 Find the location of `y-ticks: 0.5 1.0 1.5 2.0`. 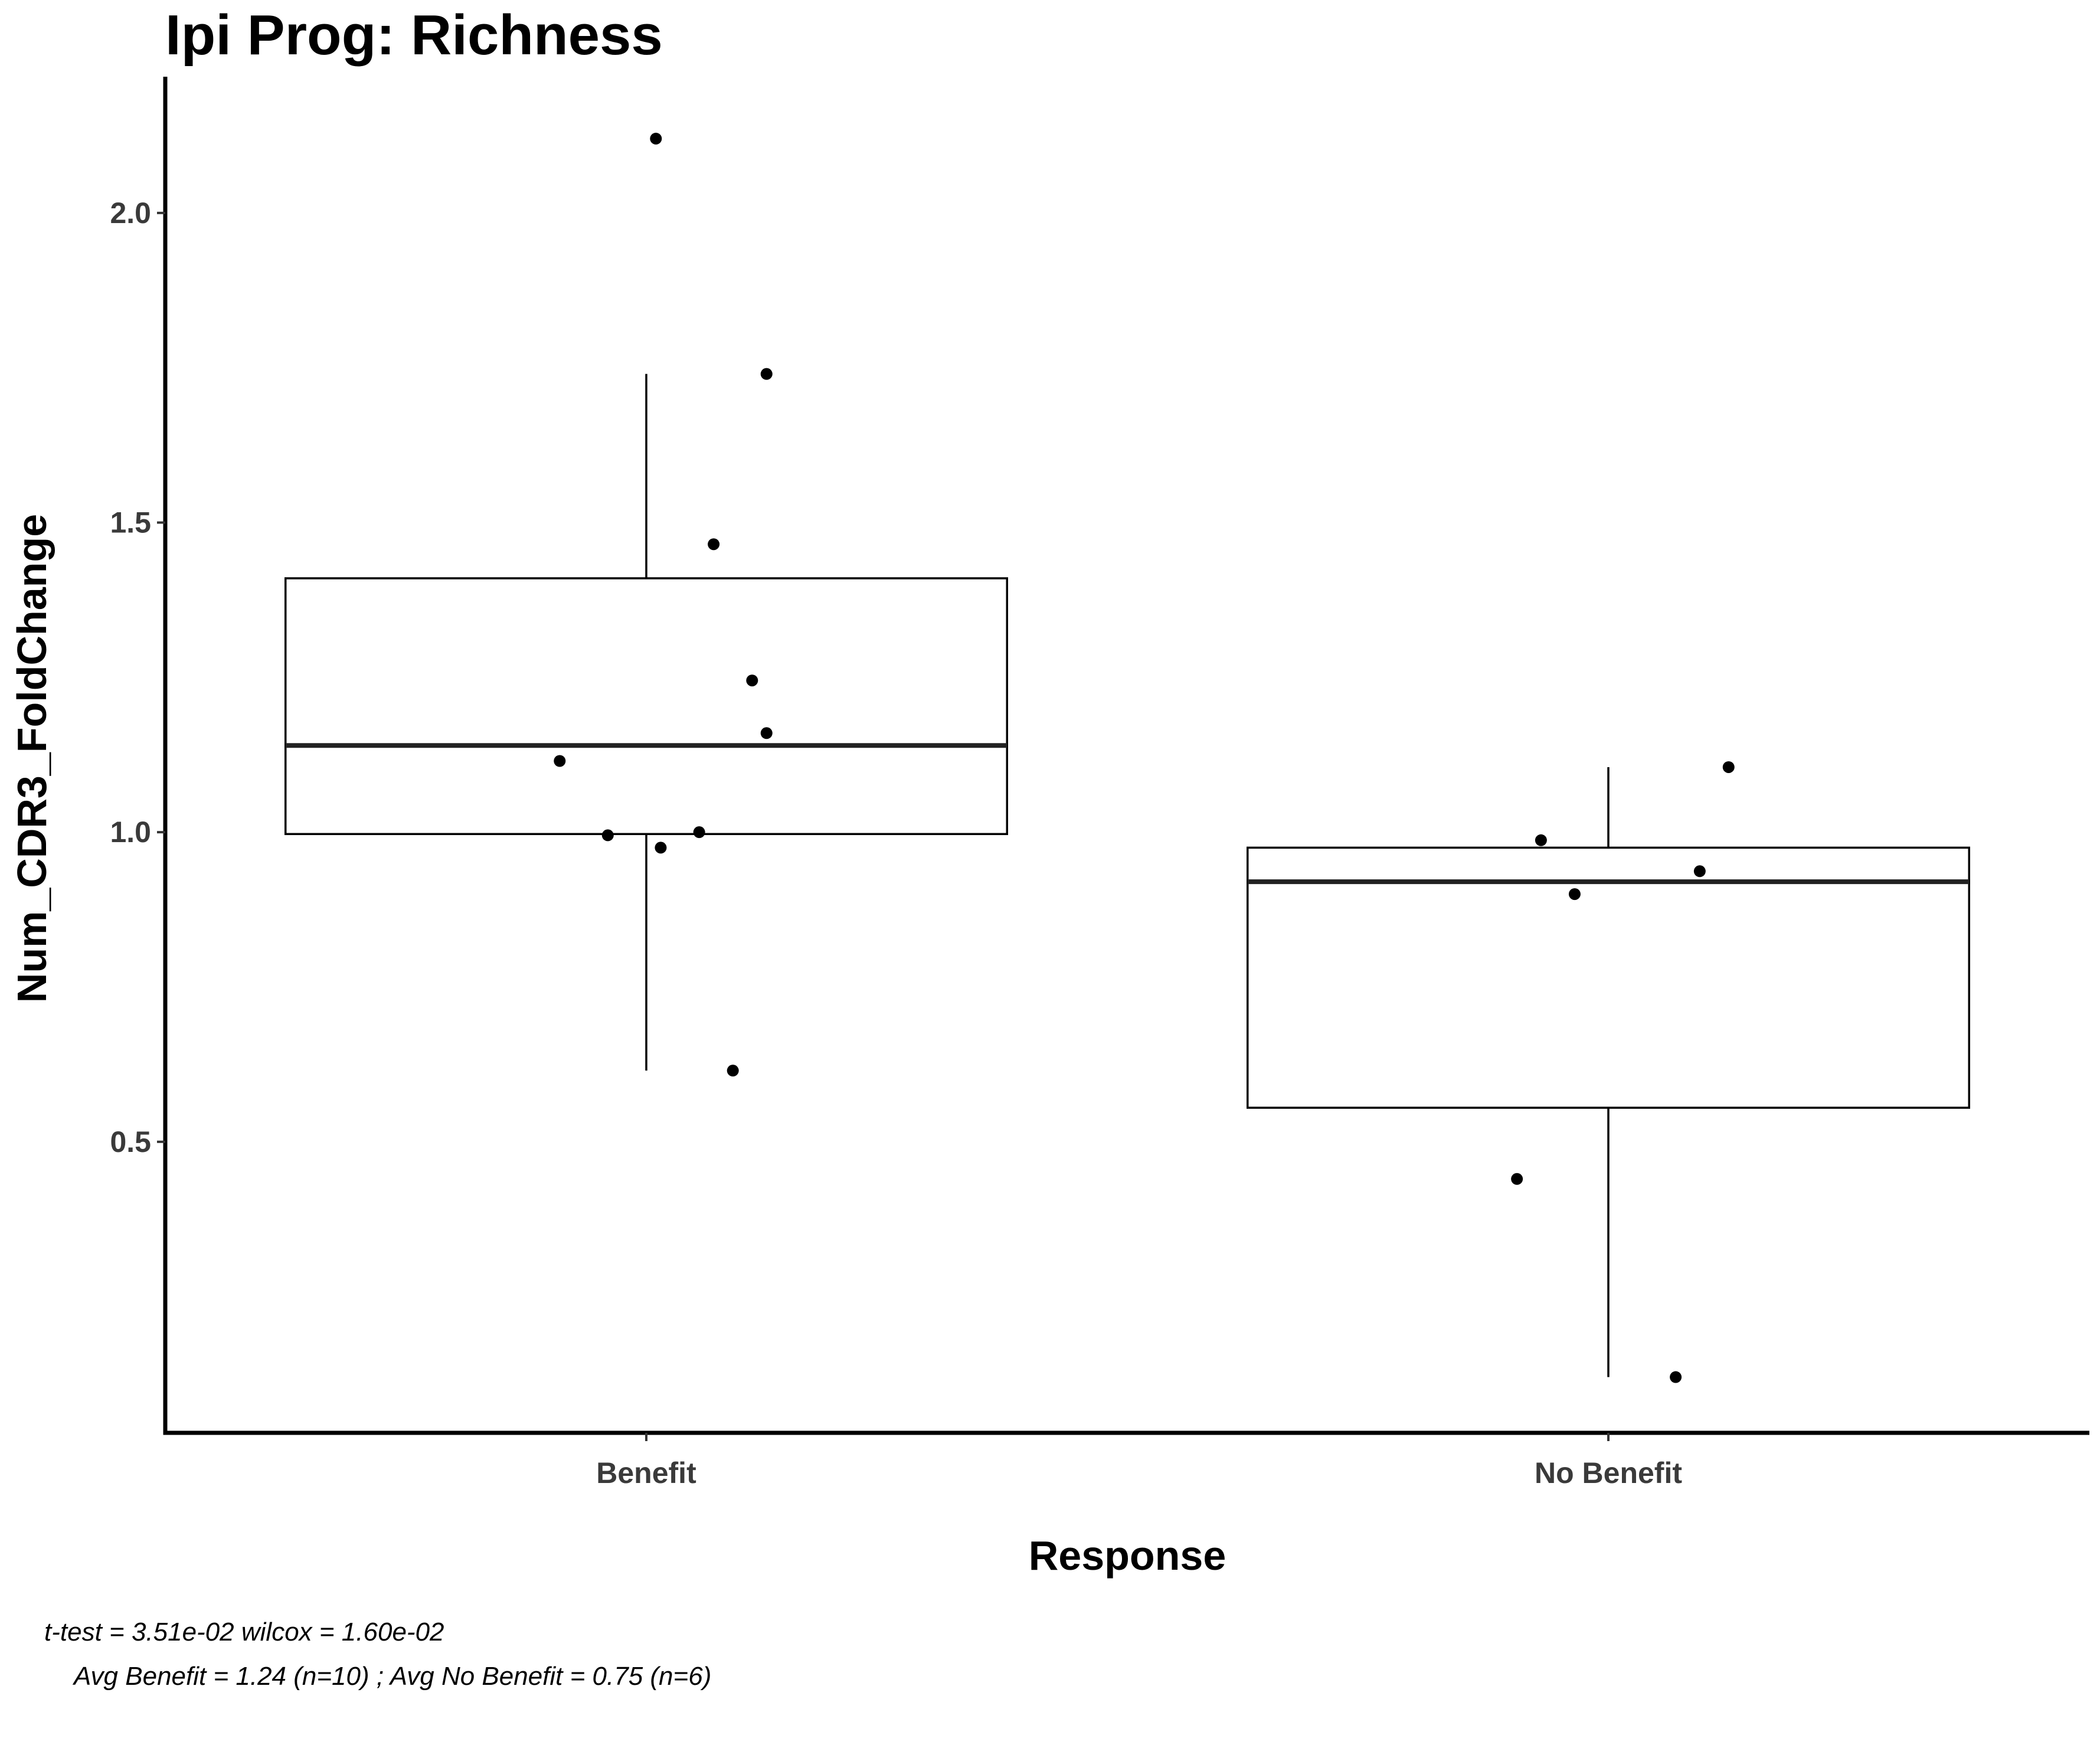

y-ticks: 0.5 1.0 1.5 2.0 is located at coordinates (137, 677).